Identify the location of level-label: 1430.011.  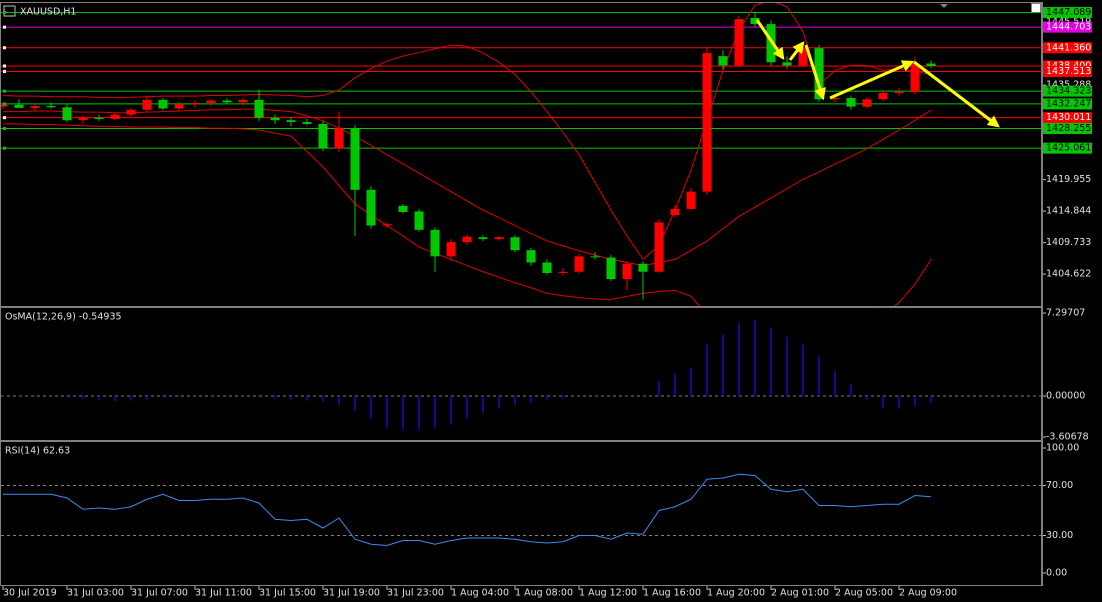
(1068, 117).